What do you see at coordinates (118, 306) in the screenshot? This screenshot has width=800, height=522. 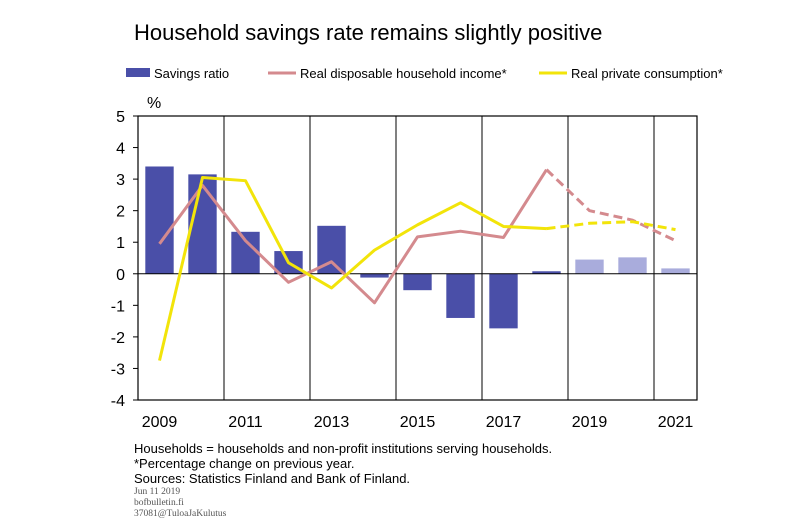 I see `y-tick-label: -1` at bounding box center [118, 306].